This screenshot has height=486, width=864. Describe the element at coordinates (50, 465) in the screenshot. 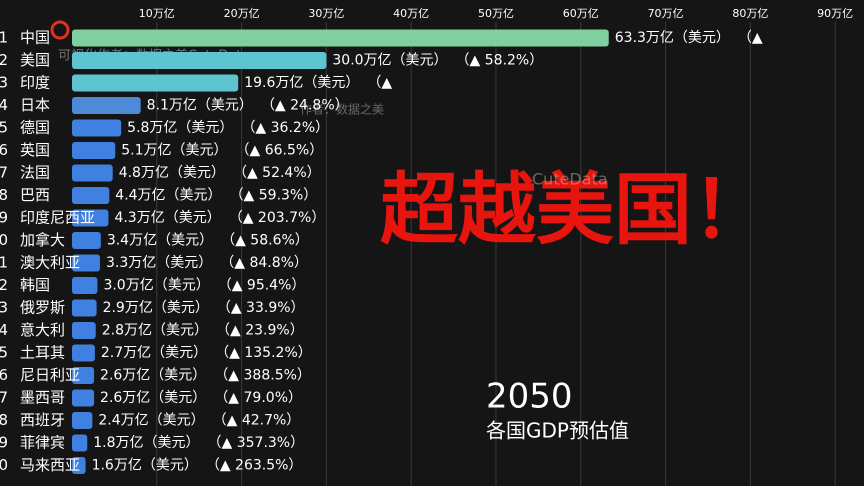

I see `category-label: 马来西亚` at that location.